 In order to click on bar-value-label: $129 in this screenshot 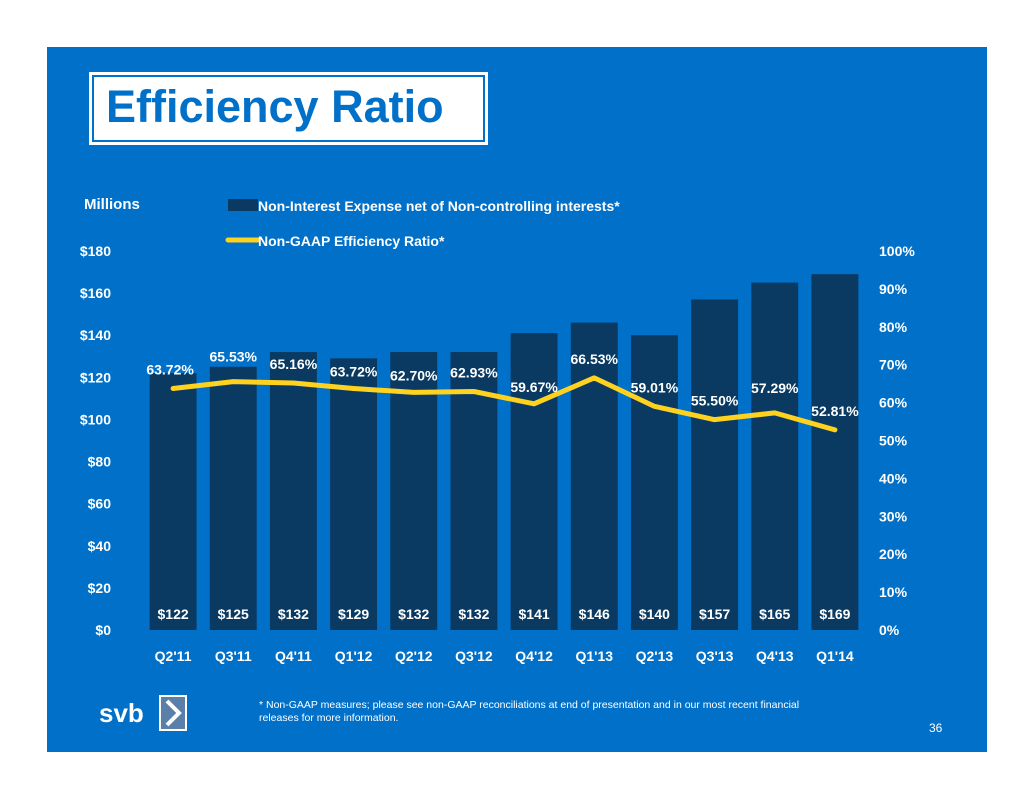, I will do `click(353, 614)`.